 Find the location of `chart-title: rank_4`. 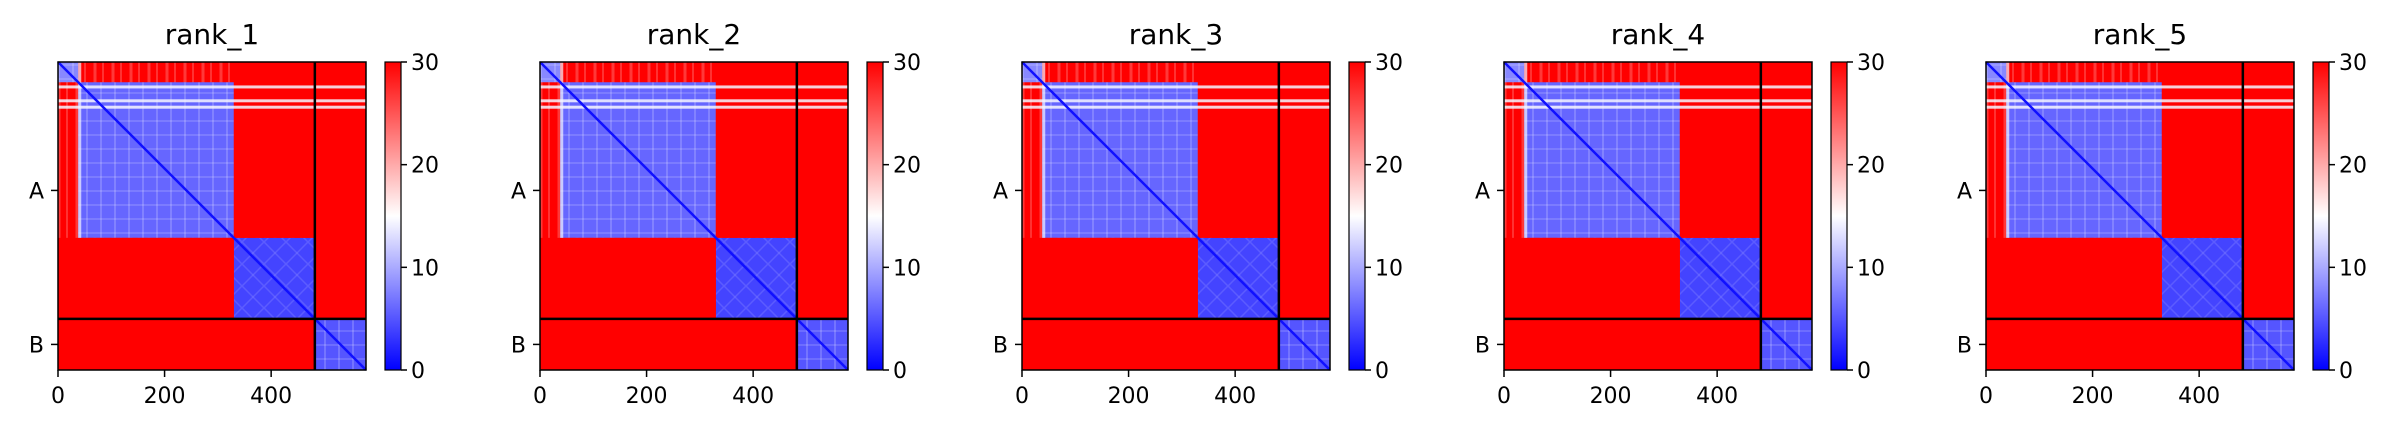

chart-title: rank_4 is located at coordinates (1658, 34).